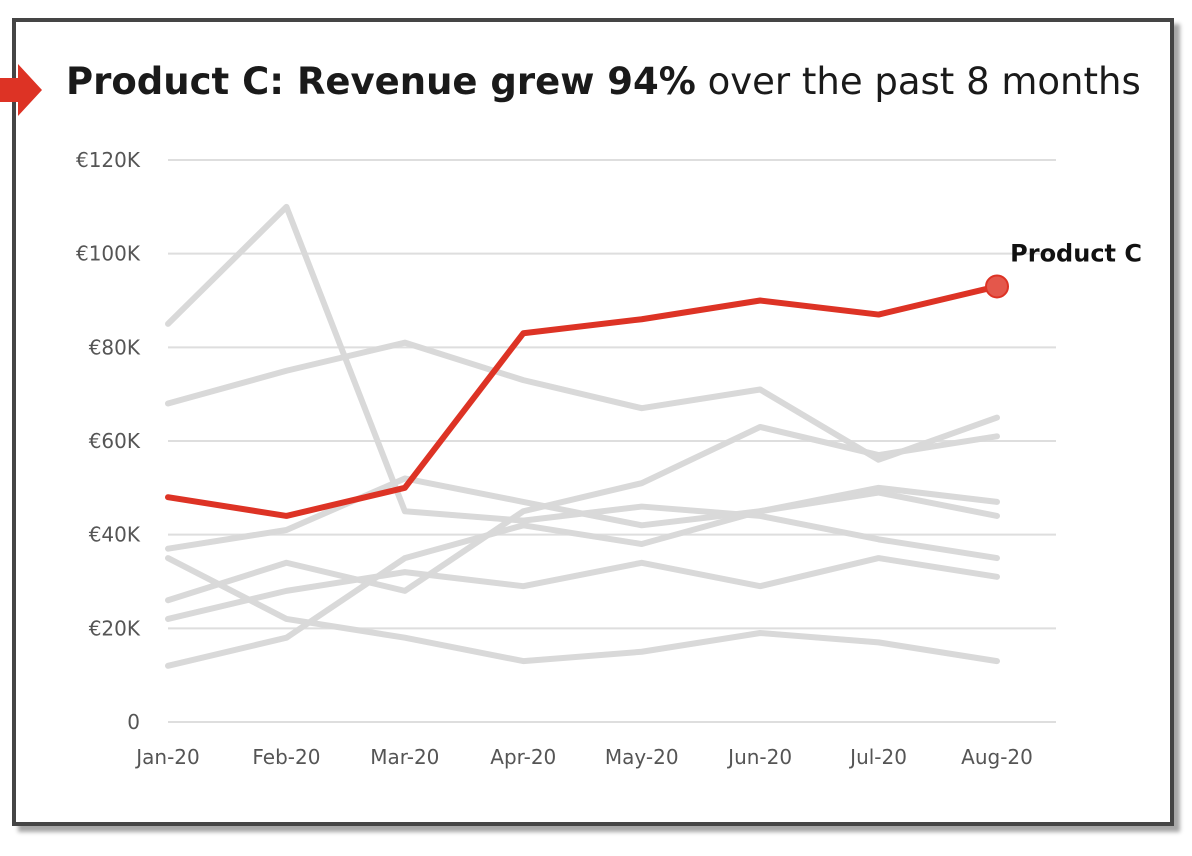 The image size is (1192, 856). What do you see at coordinates (997, 757) in the screenshot?
I see `x-tick-label: Aug-20` at bounding box center [997, 757].